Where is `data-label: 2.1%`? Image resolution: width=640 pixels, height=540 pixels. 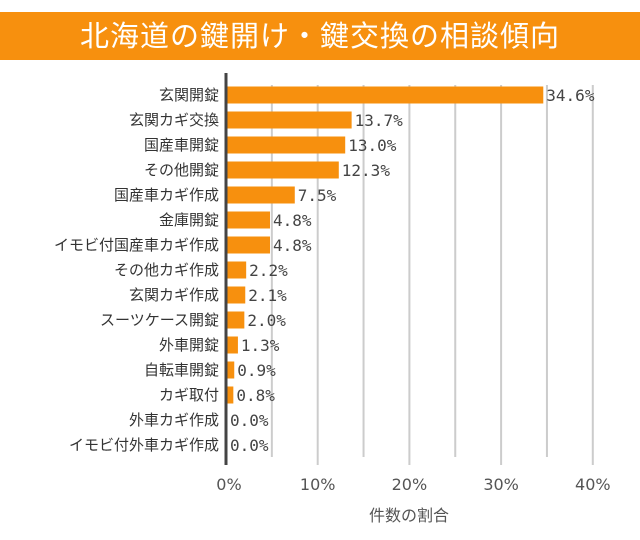
data-label: 2.1% is located at coordinates (267, 295).